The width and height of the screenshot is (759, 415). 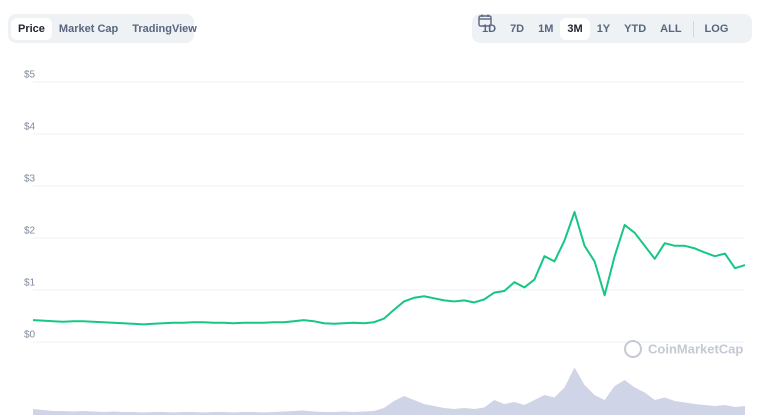 What do you see at coordinates (693, 28) in the screenshot?
I see `separator` at bounding box center [693, 28].